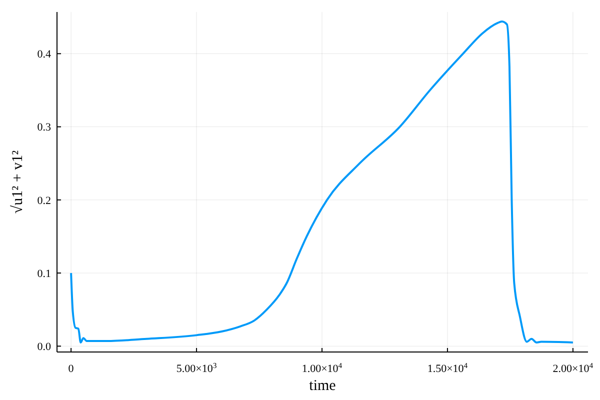 This screenshot has height=400, width=600. I want to click on x-tick-label: 1.50×10$^{4}$, so click(447, 367).